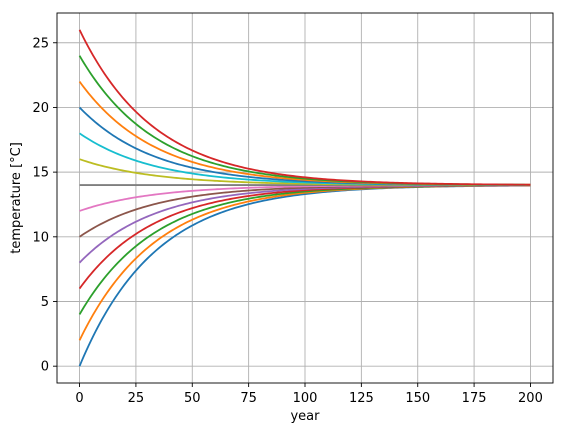  I want to click on x-axis-ticks: 0 25 50 75 100 125 150 175 200, so click(309, 394).